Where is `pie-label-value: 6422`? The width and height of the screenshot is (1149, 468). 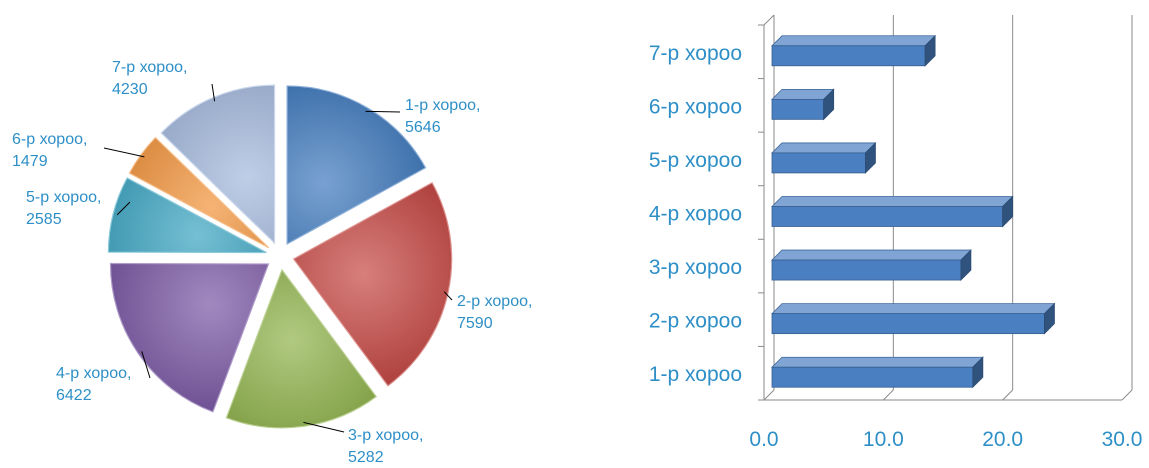
pie-label-value: 6422 is located at coordinates (74, 395).